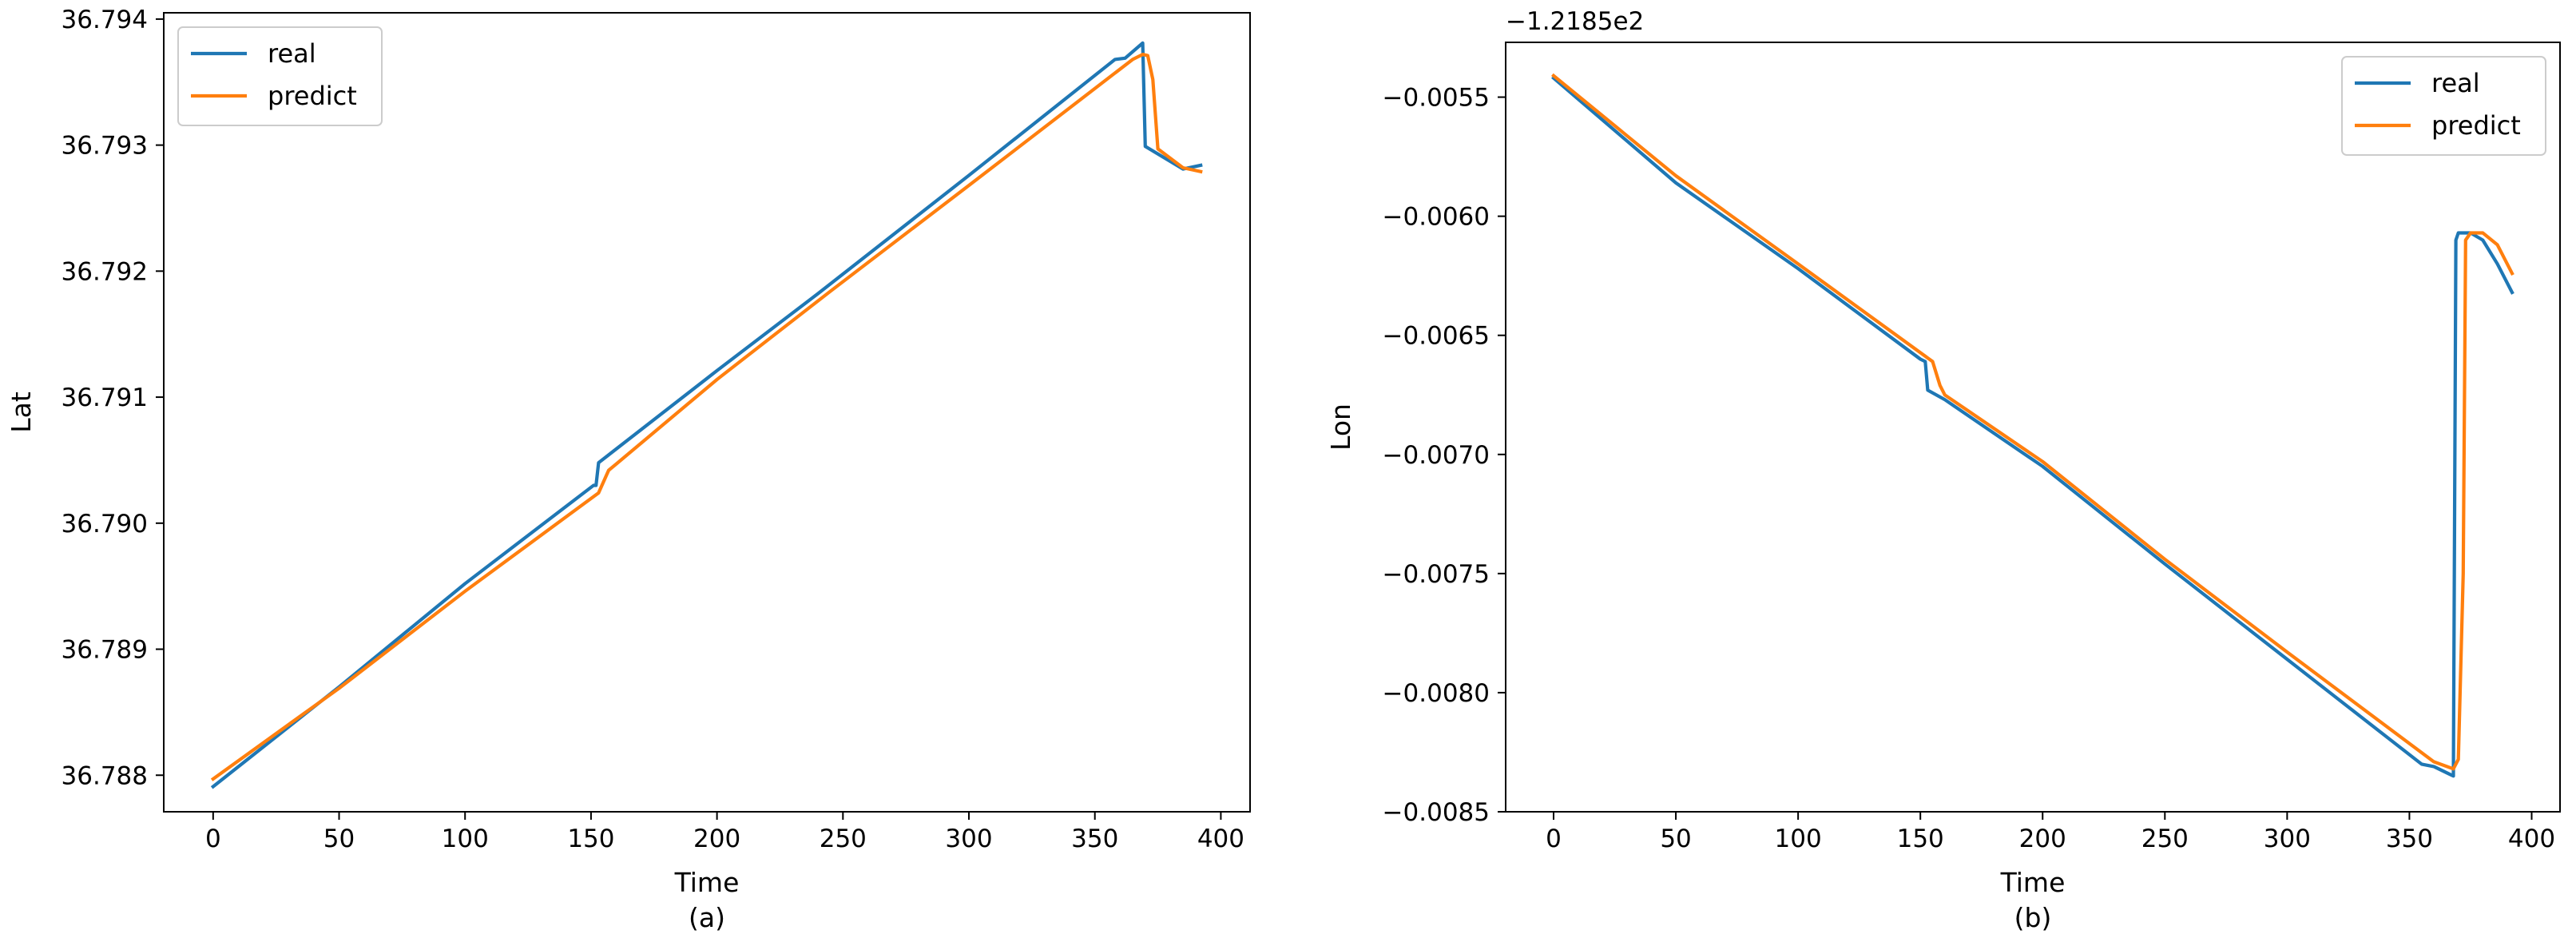  What do you see at coordinates (2455, 83) in the screenshot?
I see `right-legend-label-real: real` at bounding box center [2455, 83].